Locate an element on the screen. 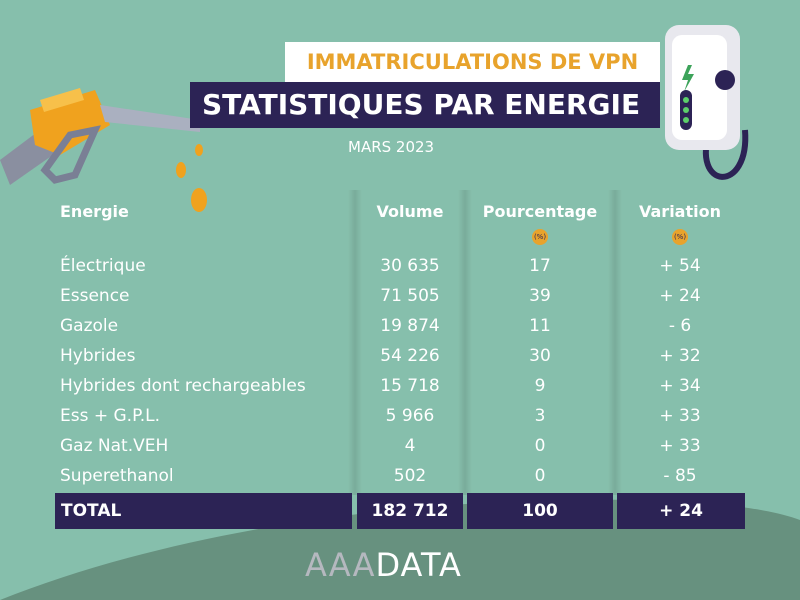 The width and height of the screenshot is (800, 600). cell-energie: Gaz Nat.VEH is located at coordinates (114, 446).